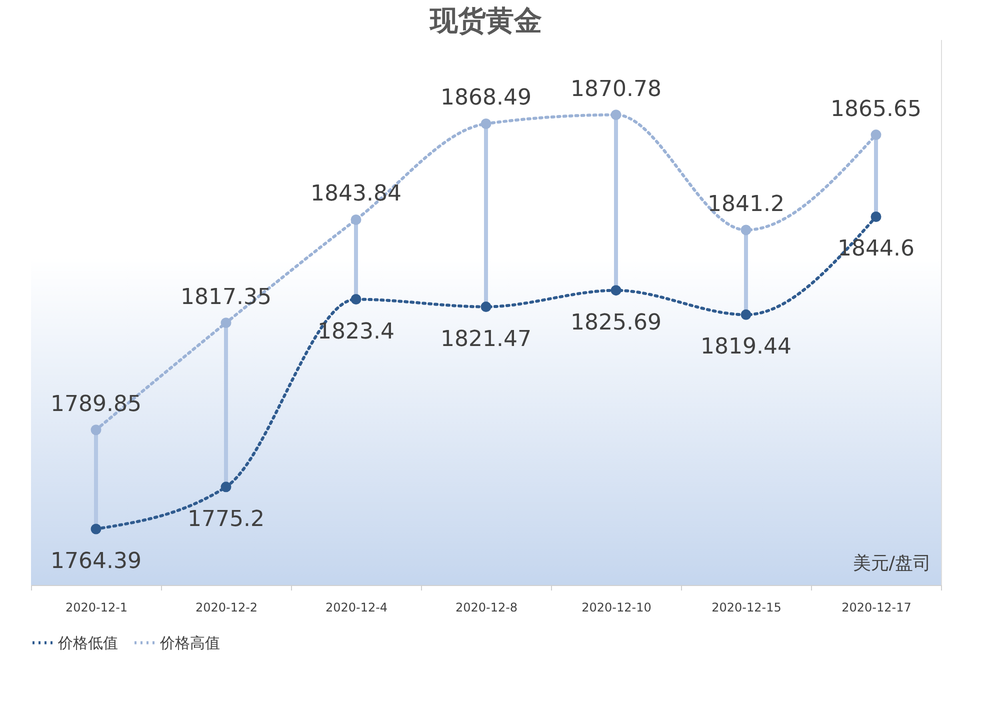 Image resolution: width=994 pixels, height=712 pixels. I want to click on data-label: 1821.47, so click(486, 339).